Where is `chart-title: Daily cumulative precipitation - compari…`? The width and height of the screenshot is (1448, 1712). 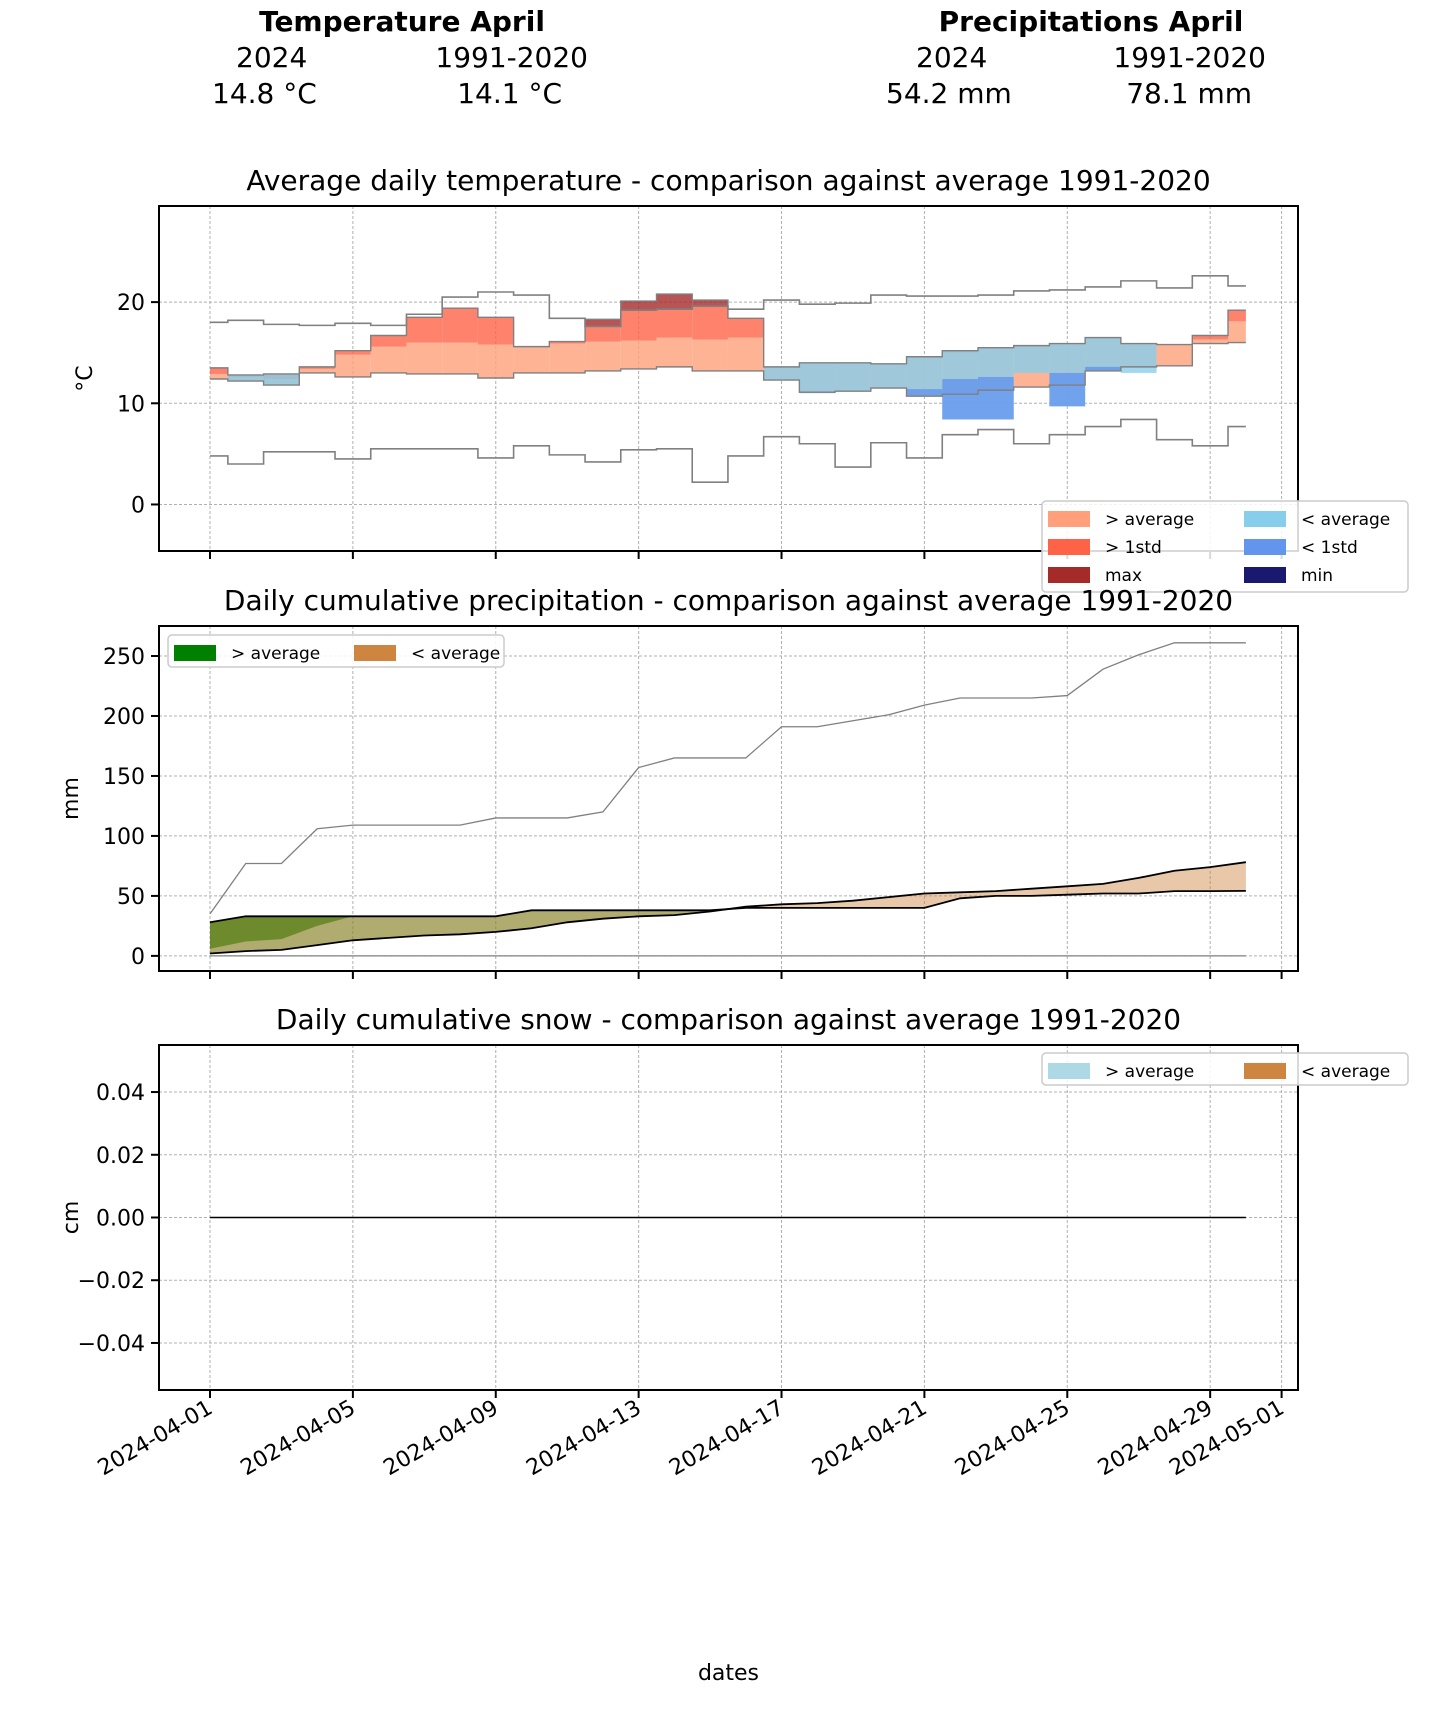 chart-title: Daily cumulative precipitation - compari… is located at coordinates (728, 600).